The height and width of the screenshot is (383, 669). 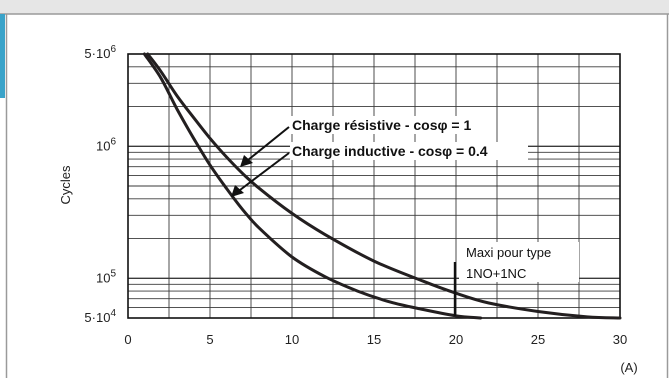 What do you see at coordinates (237, 191) in the screenshot?
I see `inductive-arrow-head` at bounding box center [237, 191].